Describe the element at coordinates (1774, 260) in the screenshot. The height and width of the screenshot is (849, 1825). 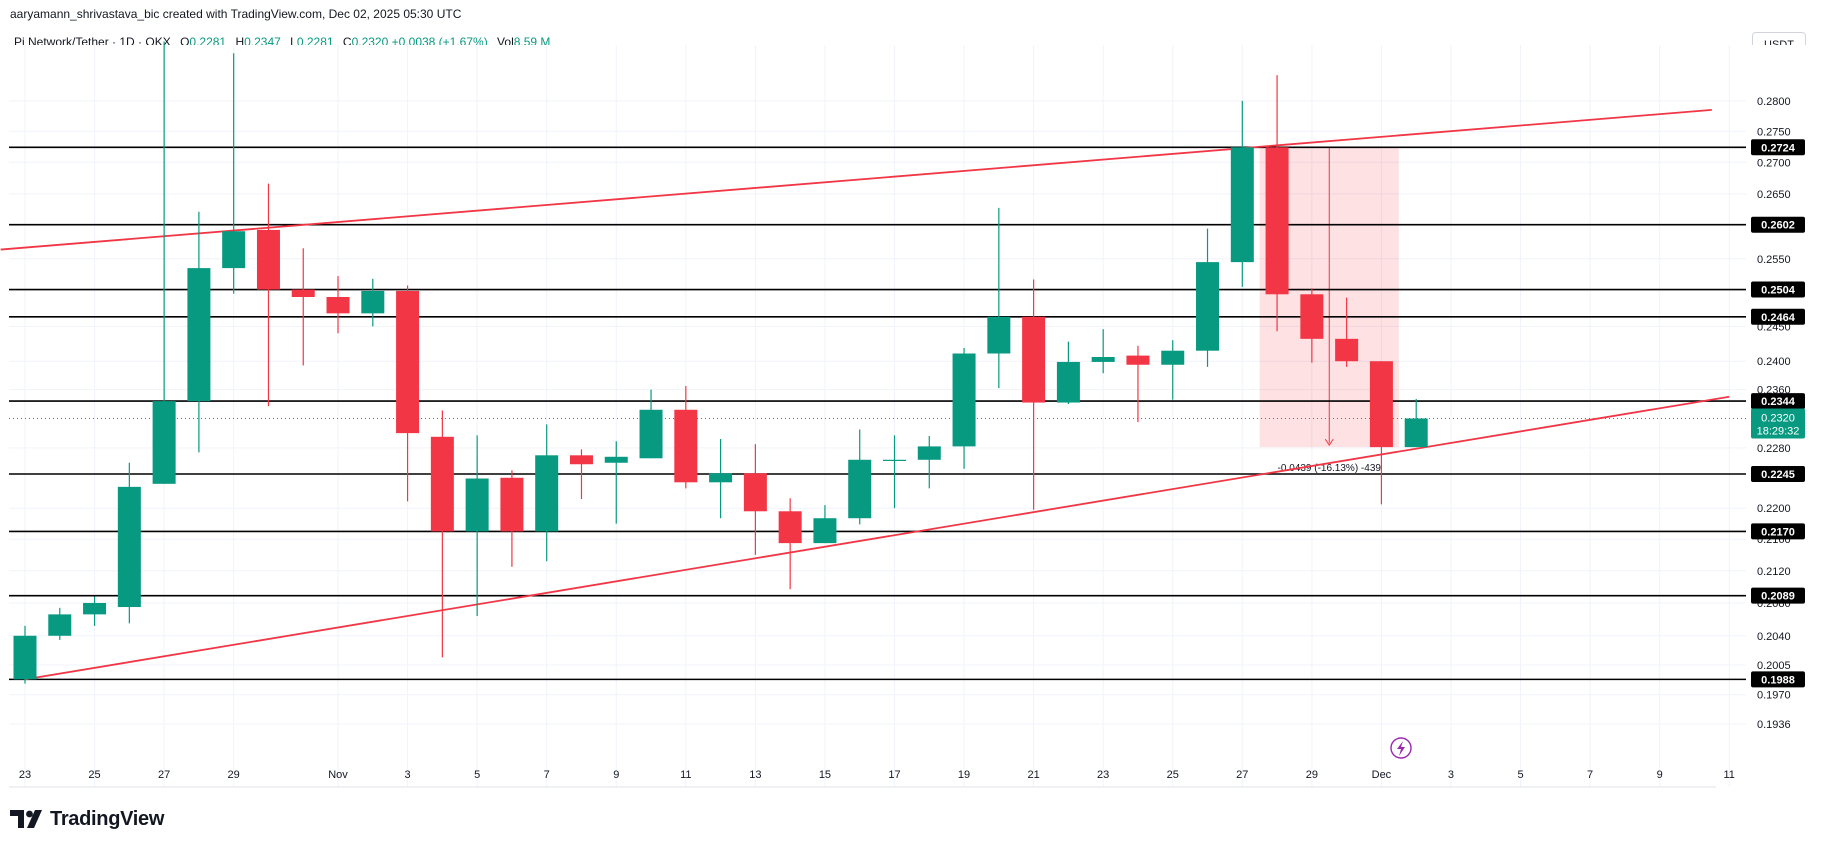
I see `price-tick-label: 0.2550` at that location.